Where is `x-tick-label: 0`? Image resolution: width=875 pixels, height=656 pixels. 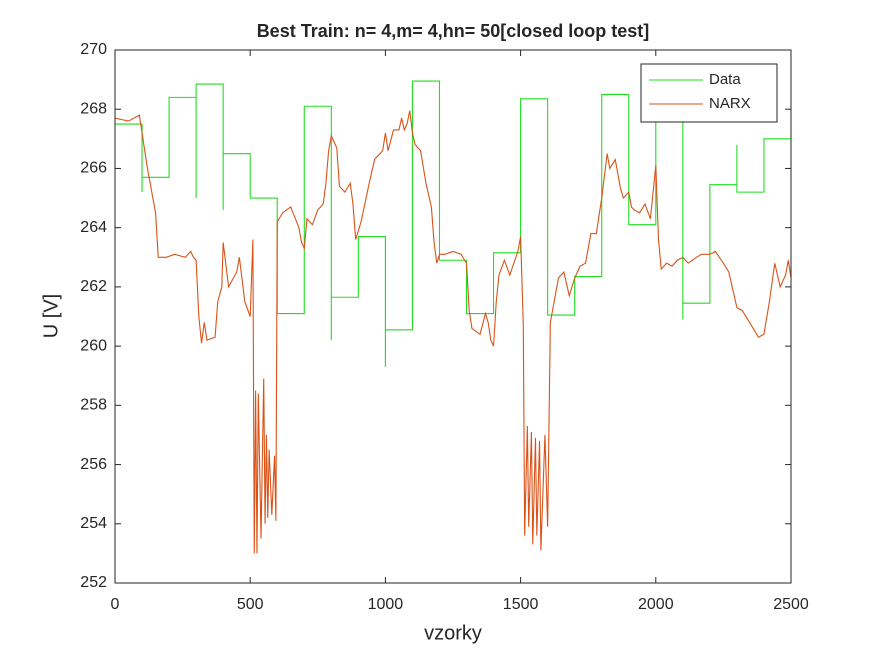 x-tick-label: 0 is located at coordinates (115, 604).